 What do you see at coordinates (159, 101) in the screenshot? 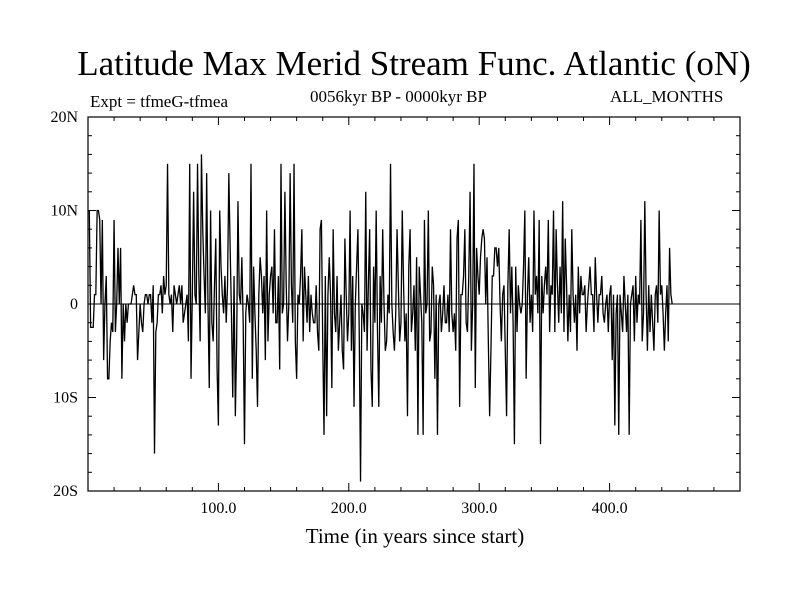
I see `experiment-label: Expt = tfmeG-tfmea` at bounding box center [159, 101].